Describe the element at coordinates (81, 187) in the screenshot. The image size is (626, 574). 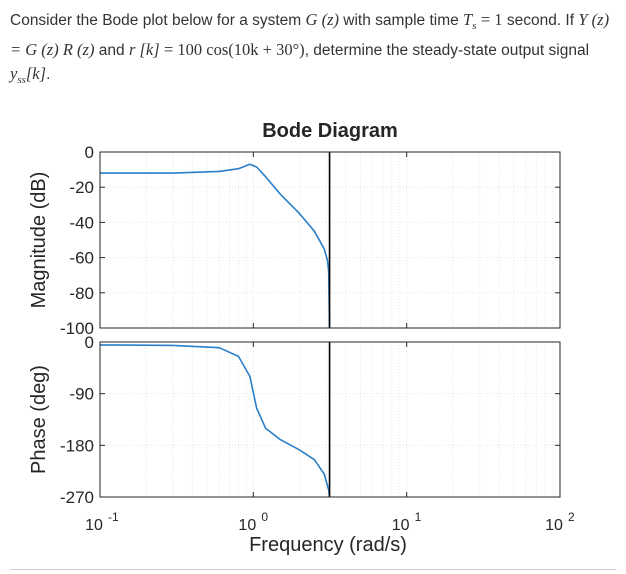
I see `magnitude-ytick-label: -20` at that location.